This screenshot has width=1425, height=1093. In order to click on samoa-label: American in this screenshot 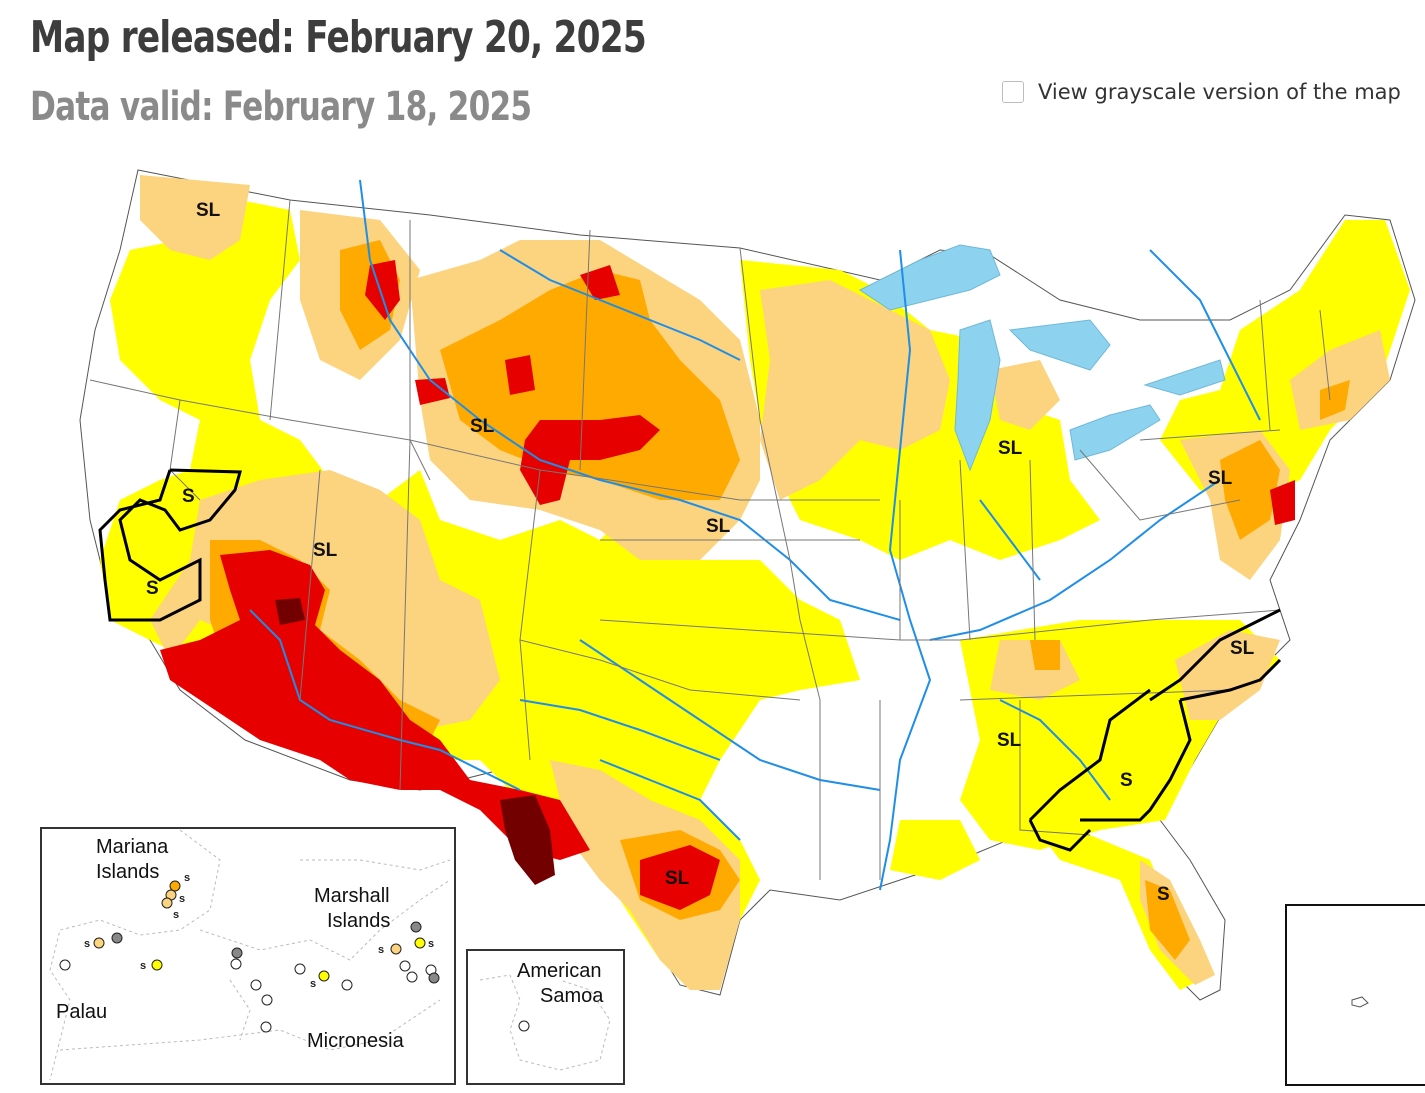, I will do `click(559, 971)`.